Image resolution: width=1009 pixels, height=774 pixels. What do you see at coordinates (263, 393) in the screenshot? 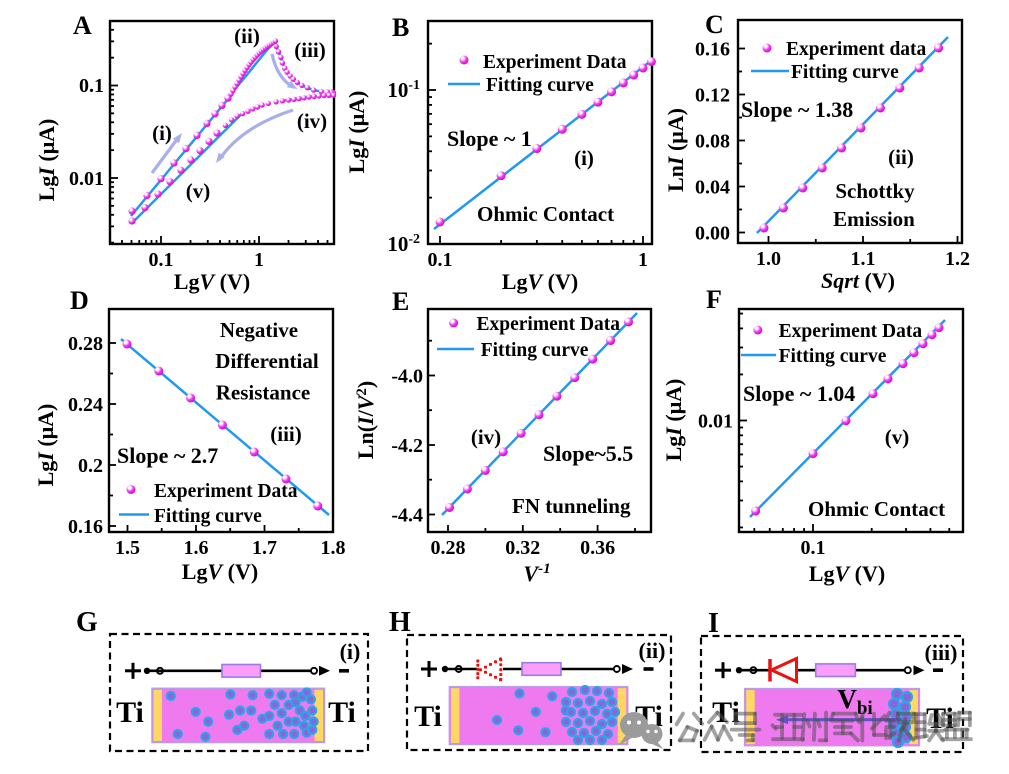
I see `svg-text: Resistance` at bounding box center [263, 393].